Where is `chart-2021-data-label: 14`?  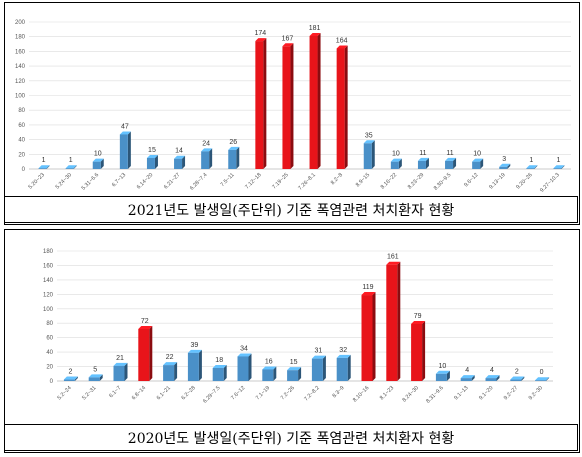
chart-2021-data-label: 14 is located at coordinates (179, 151).